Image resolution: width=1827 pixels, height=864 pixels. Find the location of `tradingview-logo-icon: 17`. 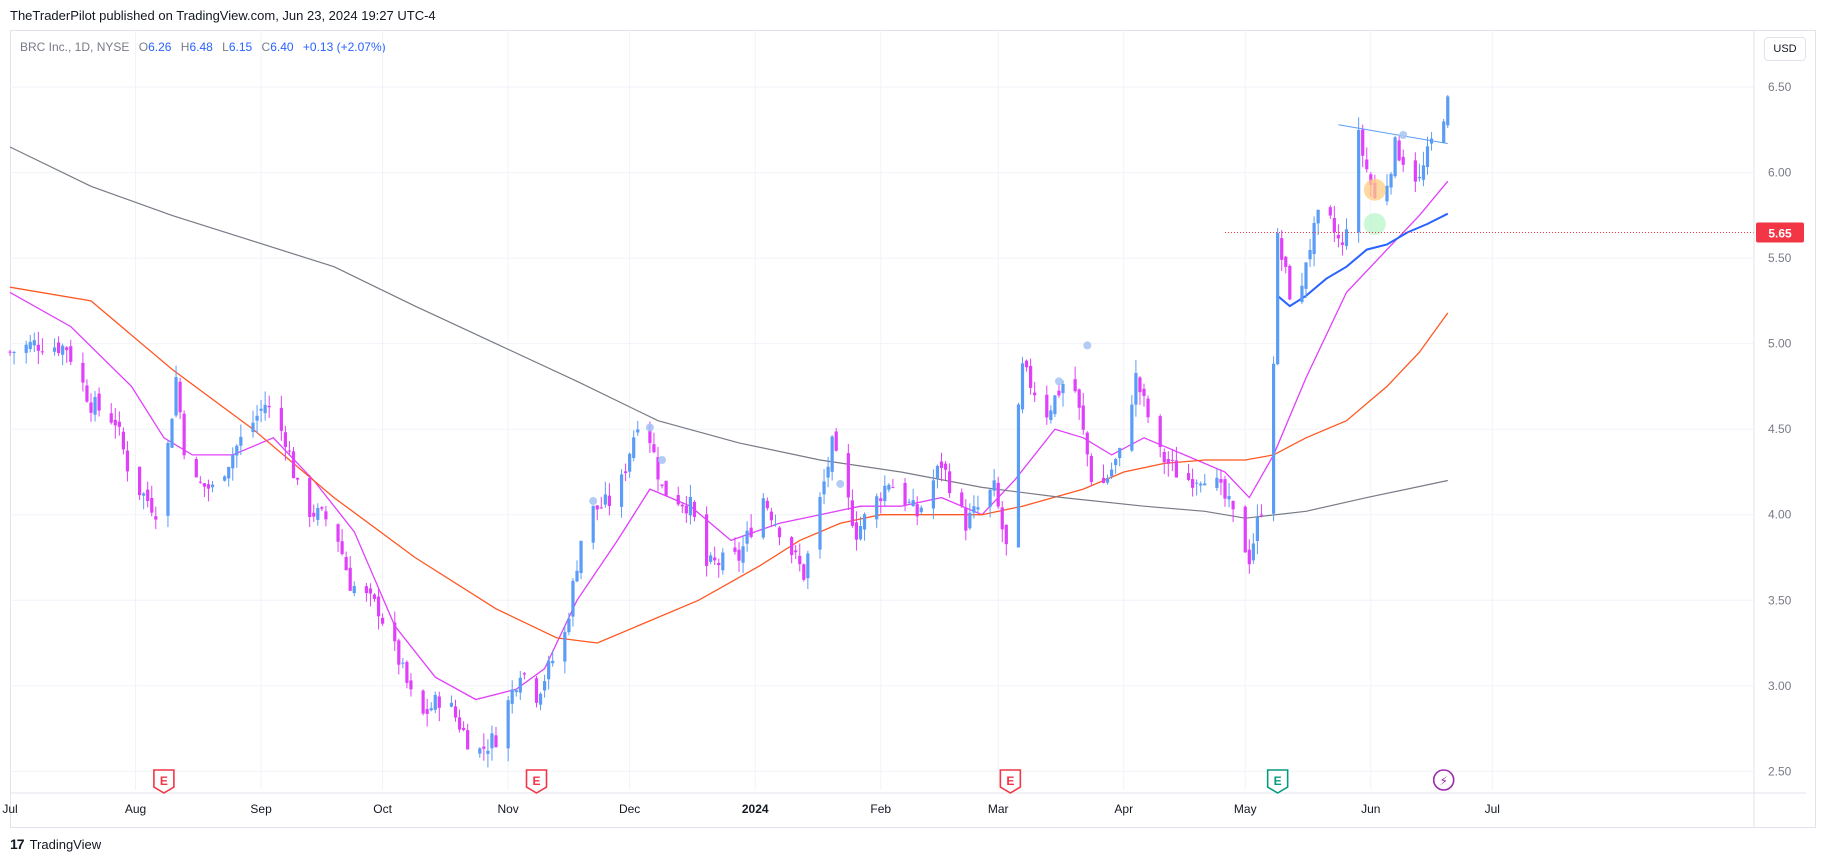

tradingview-logo-icon: 17 is located at coordinates (17, 844).